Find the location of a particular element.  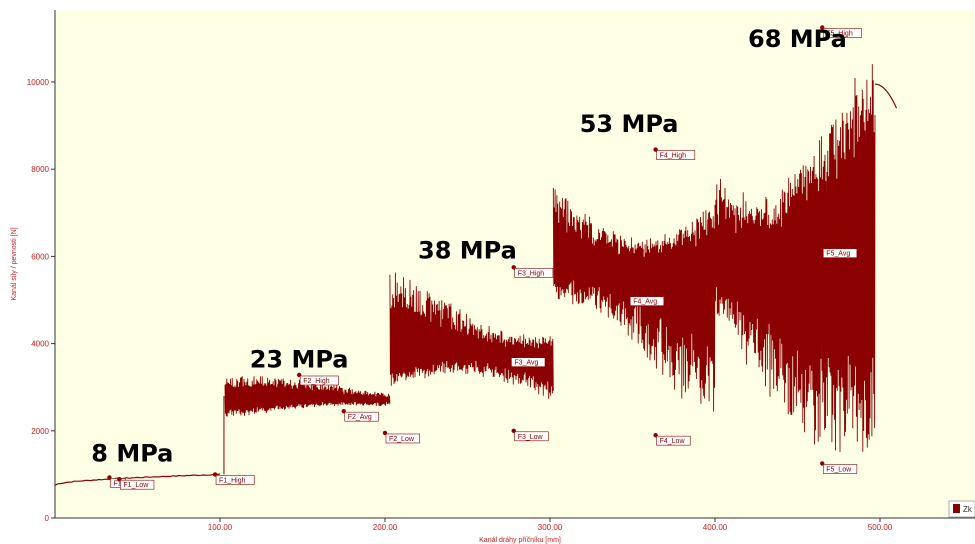

x-tick-label: 300.00 is located at coordinates (550, 527).